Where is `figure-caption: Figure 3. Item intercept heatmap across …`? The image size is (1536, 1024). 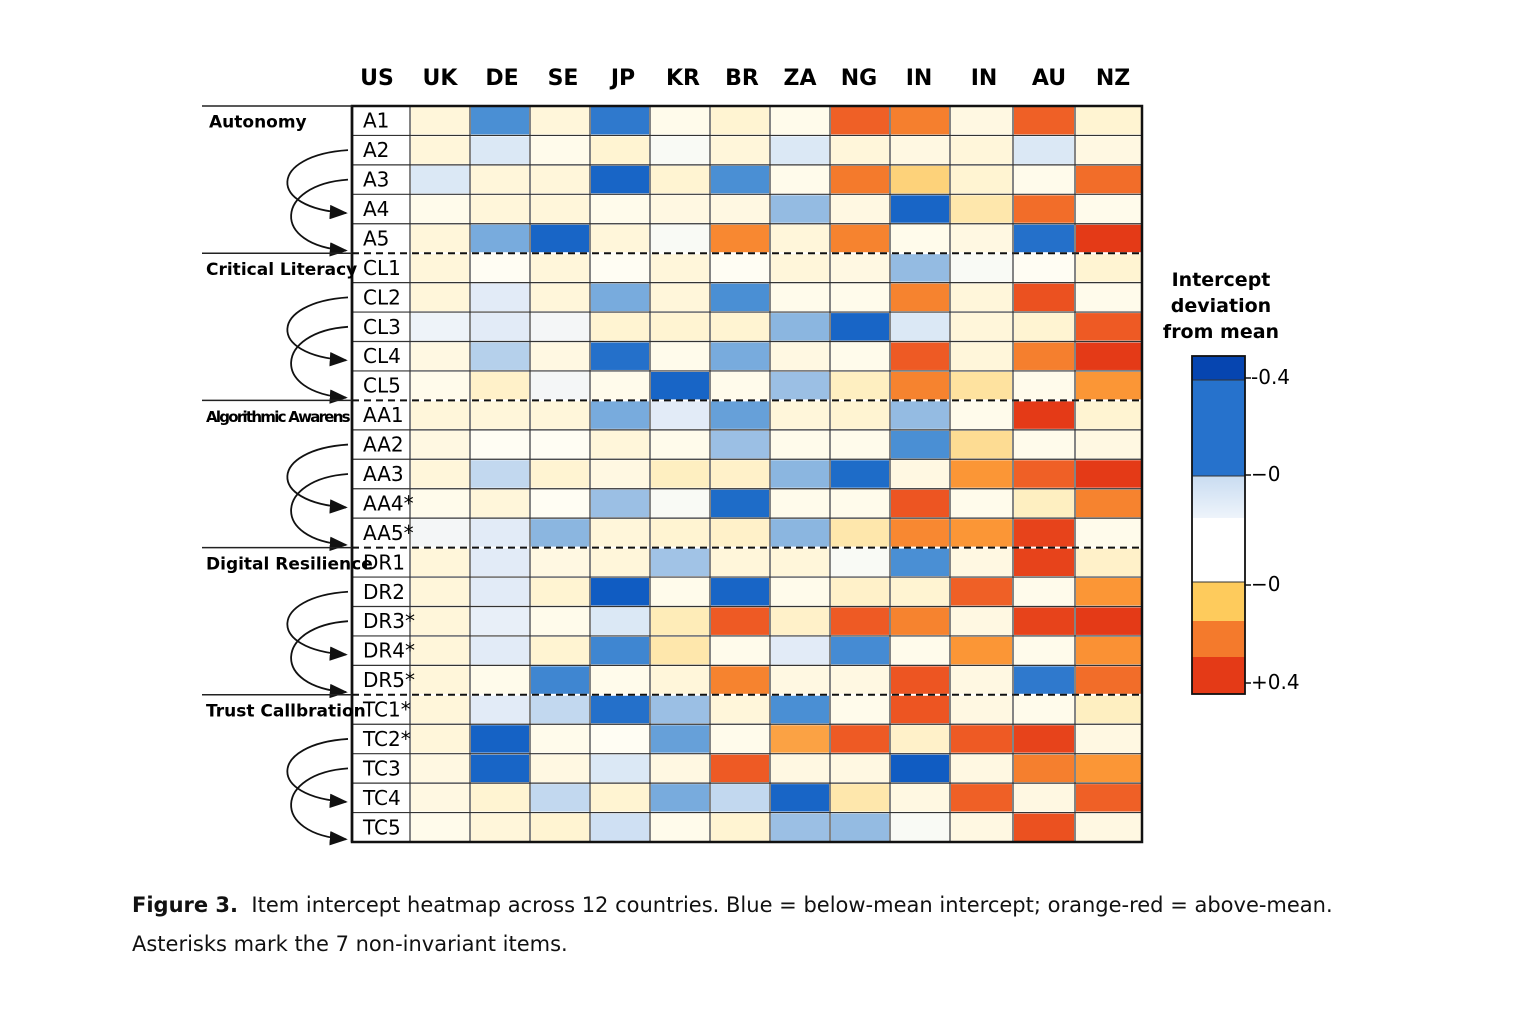 figure-caption: Figure 3. Item intercept heatmap across … is located at coordinates (782, 925).